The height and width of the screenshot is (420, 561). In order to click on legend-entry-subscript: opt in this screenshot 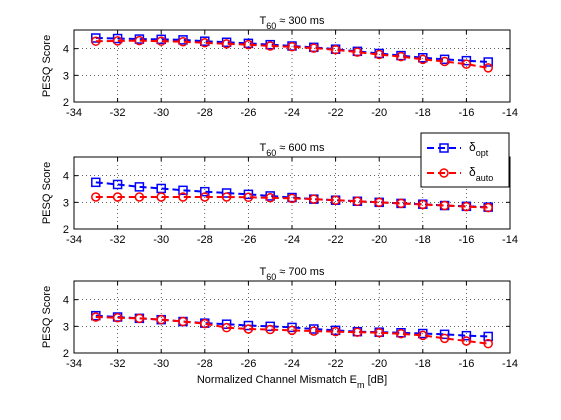, I will do `click(482, 153)`.